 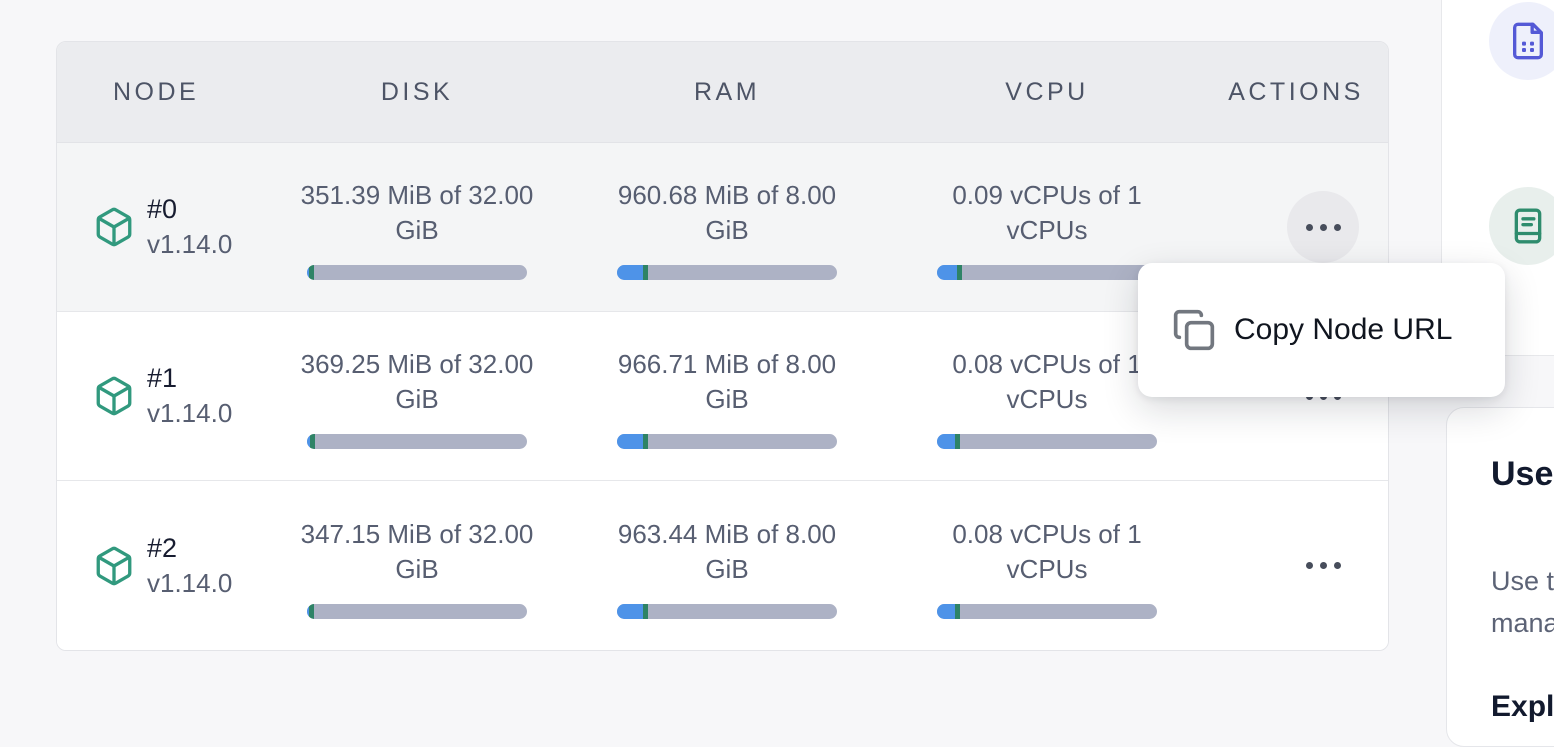 I want to click on file-report-button, so click(x=1521, y=41).